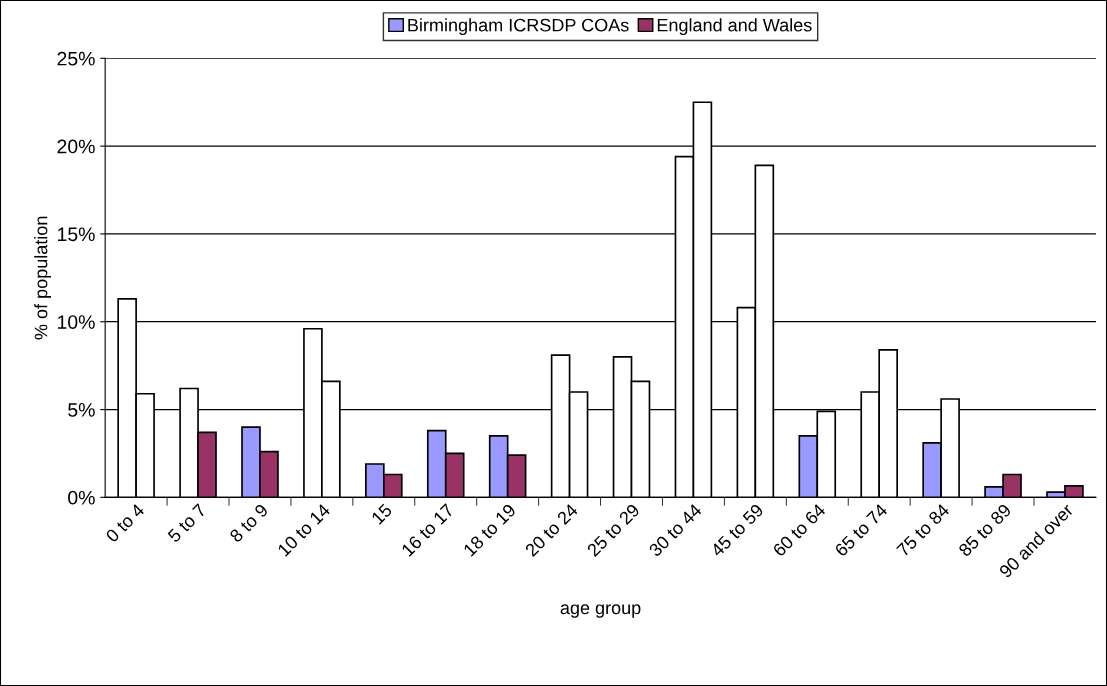 The image size is (1107, 686). Describe the element at coordinates (600, 611) in the screenshot. I see `x-axis-title: age group` at that location.